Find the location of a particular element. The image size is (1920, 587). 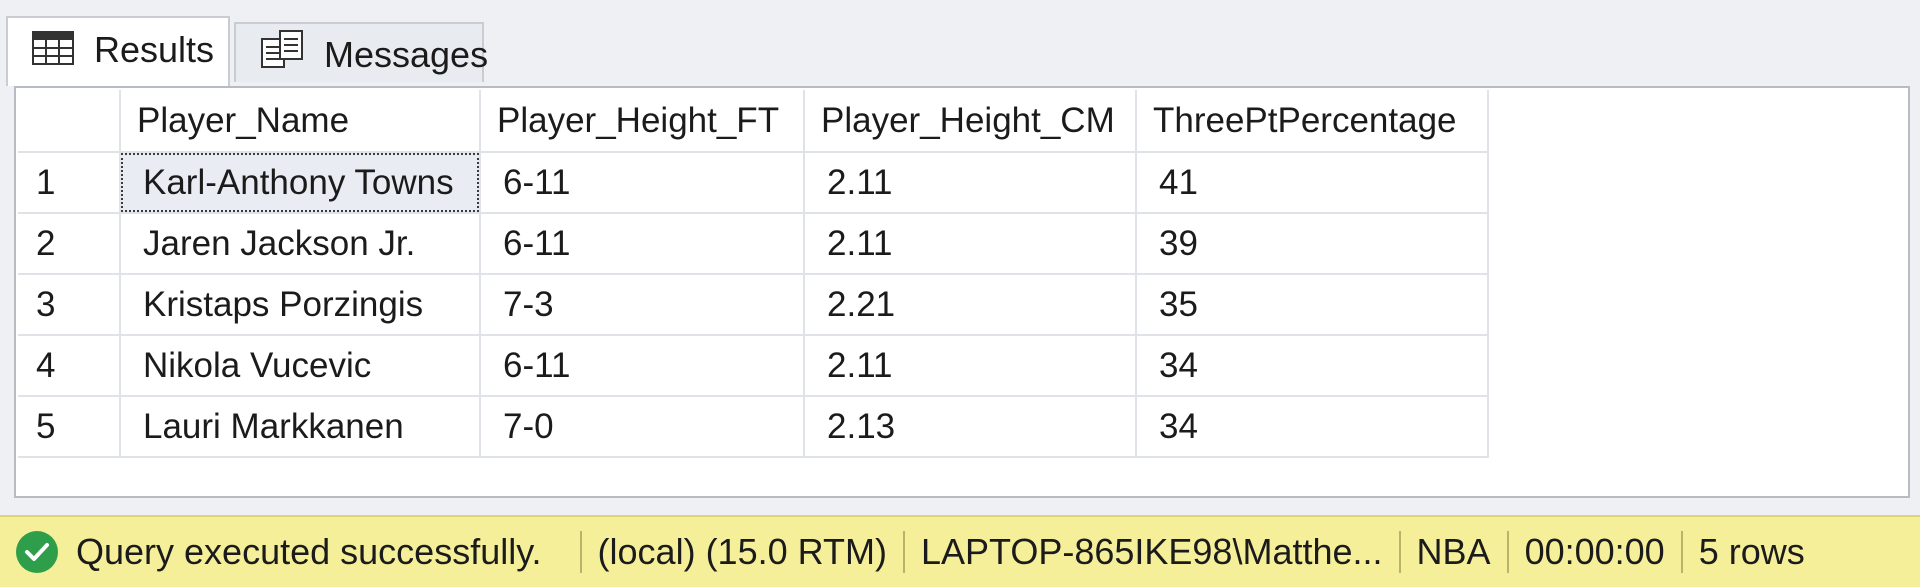

messages-icon is located at coordinates (282, 53).